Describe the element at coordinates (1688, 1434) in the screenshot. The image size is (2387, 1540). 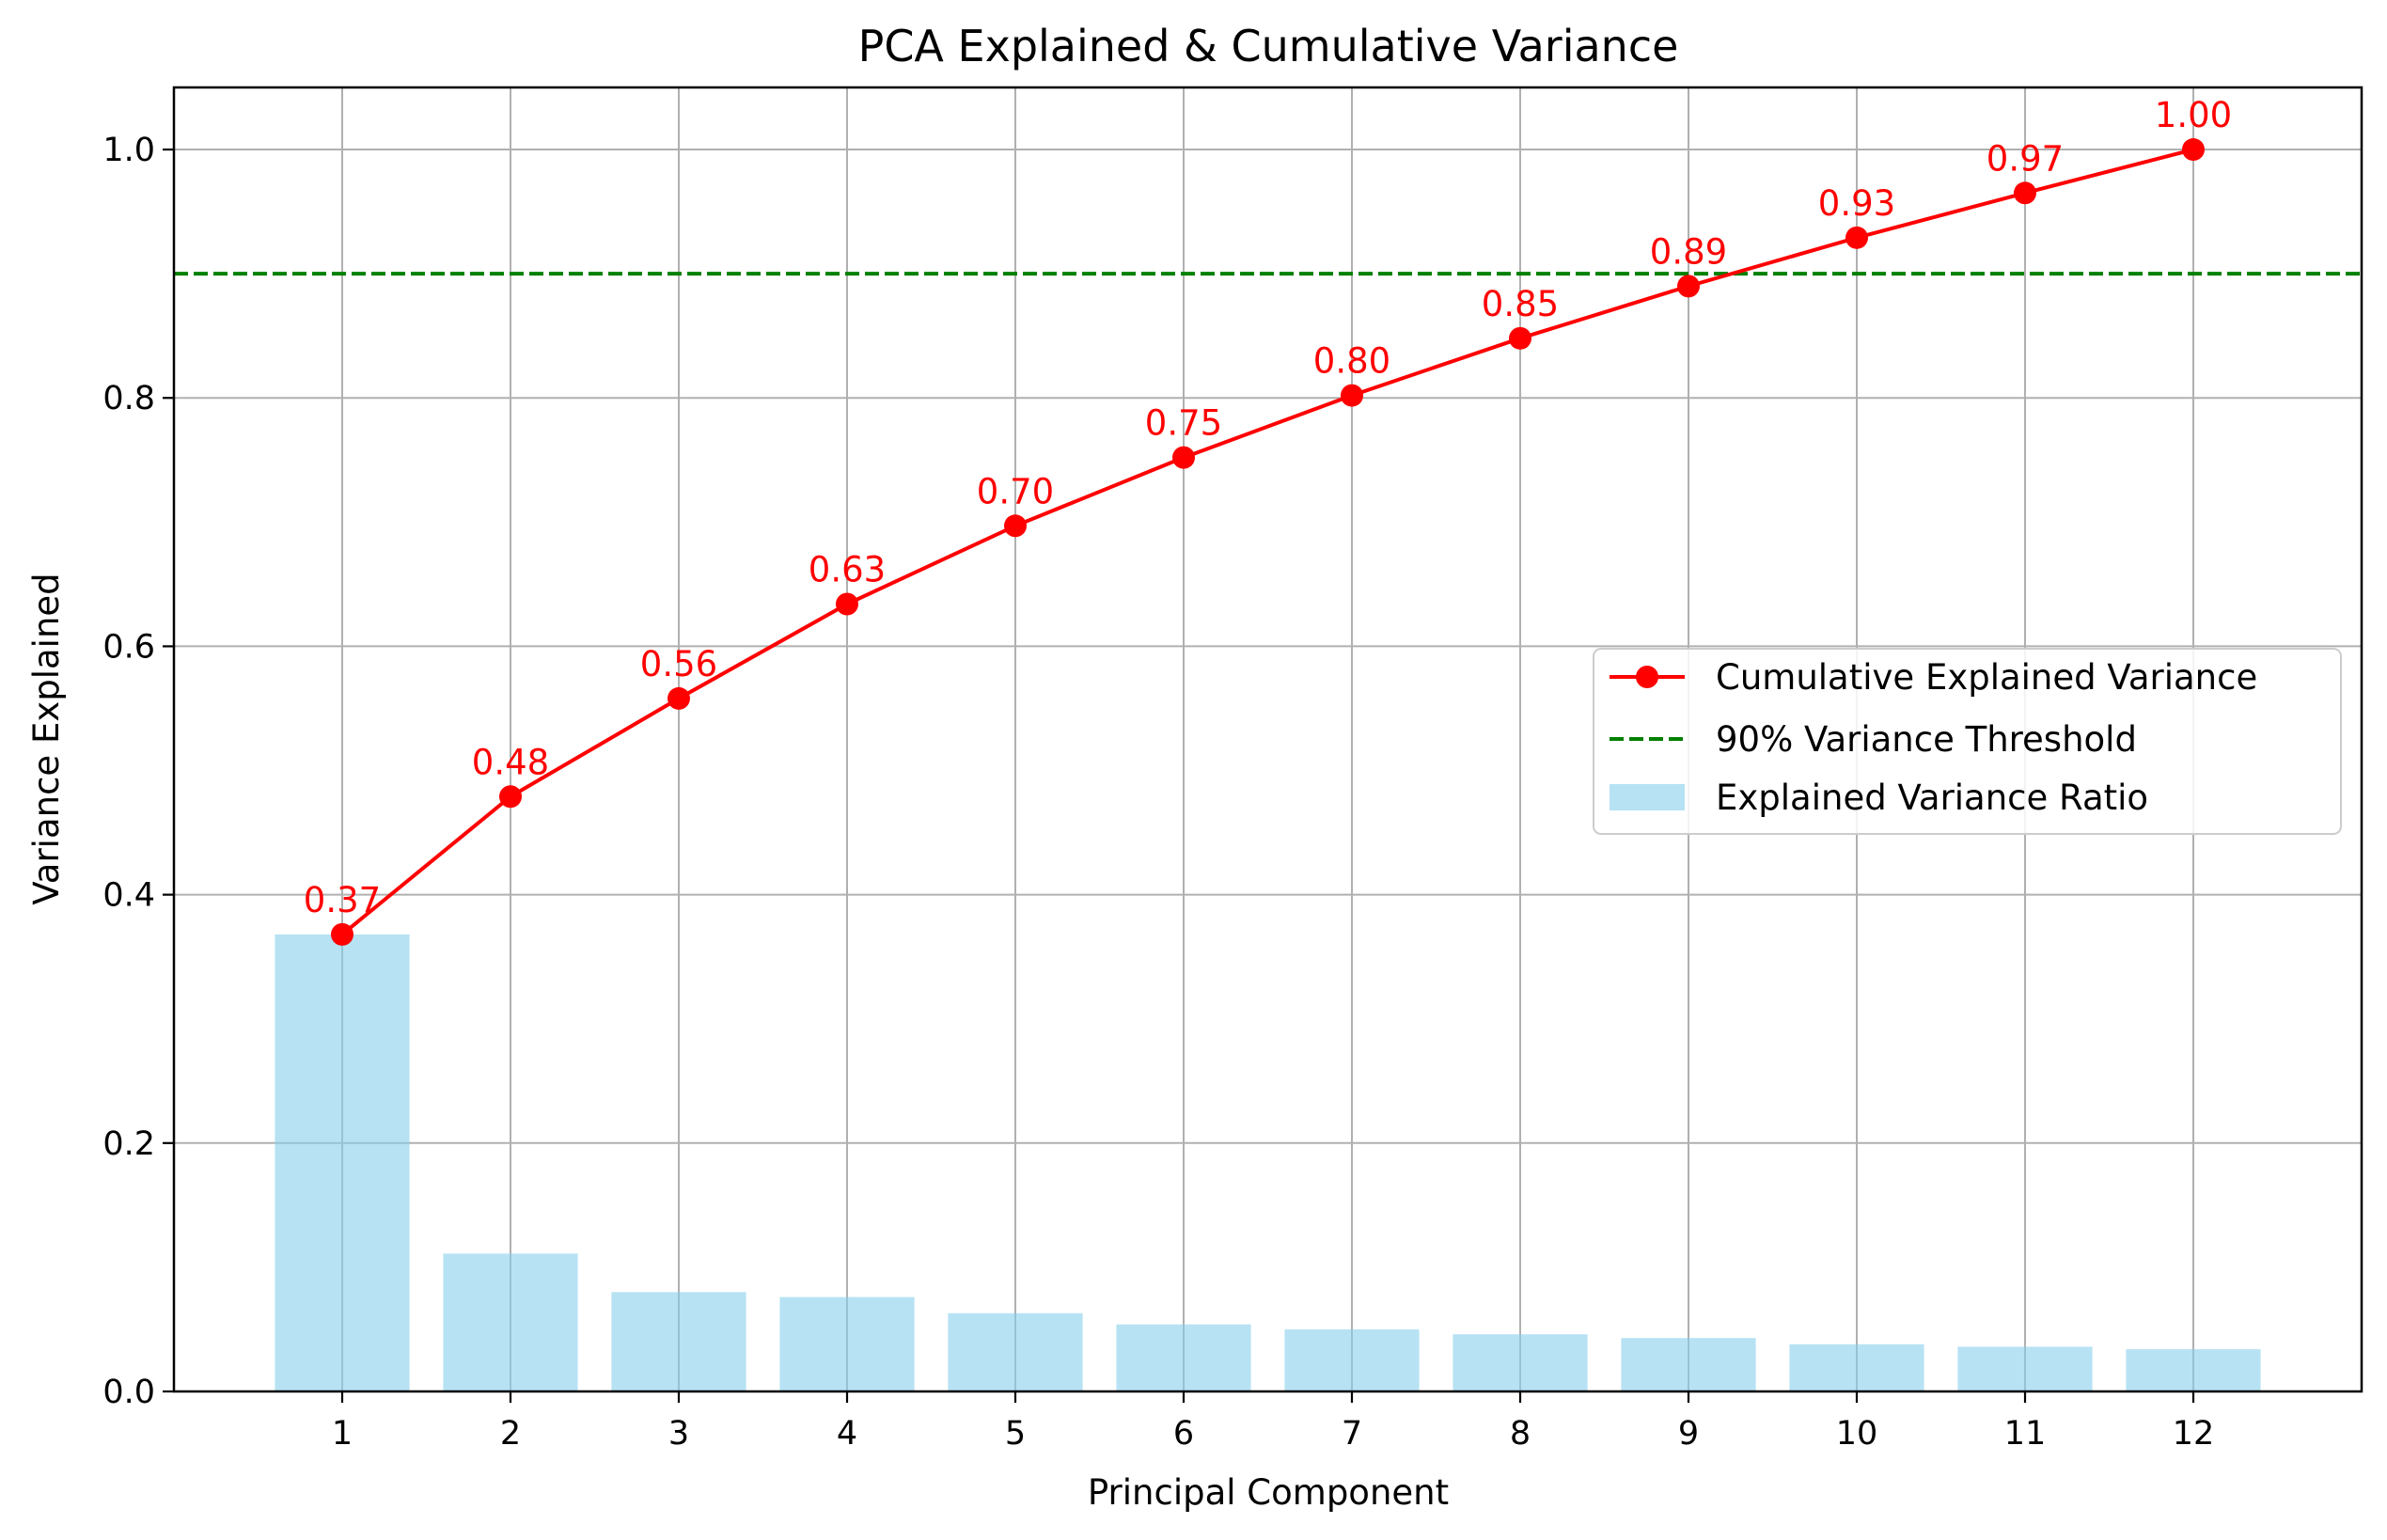
I see `x-tick-label: 9` at that location.